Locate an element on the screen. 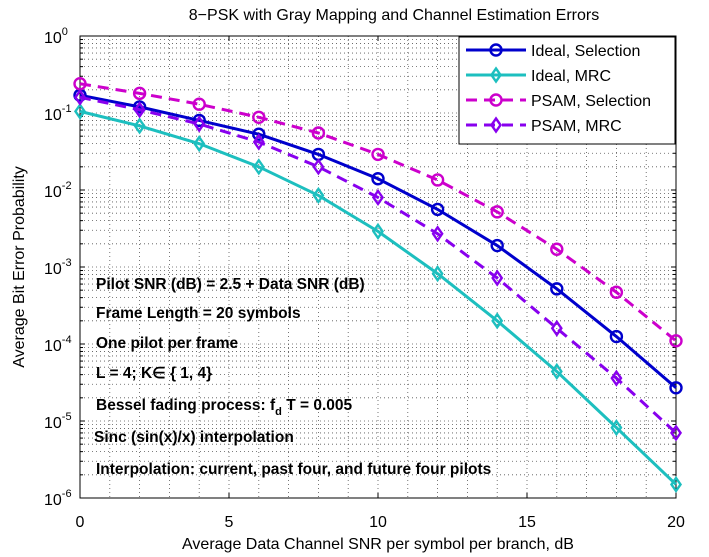 Image resolution: width=709 pixels, height=557 pixels. x-tick-label: 20 is located at coordinates (676, 522).